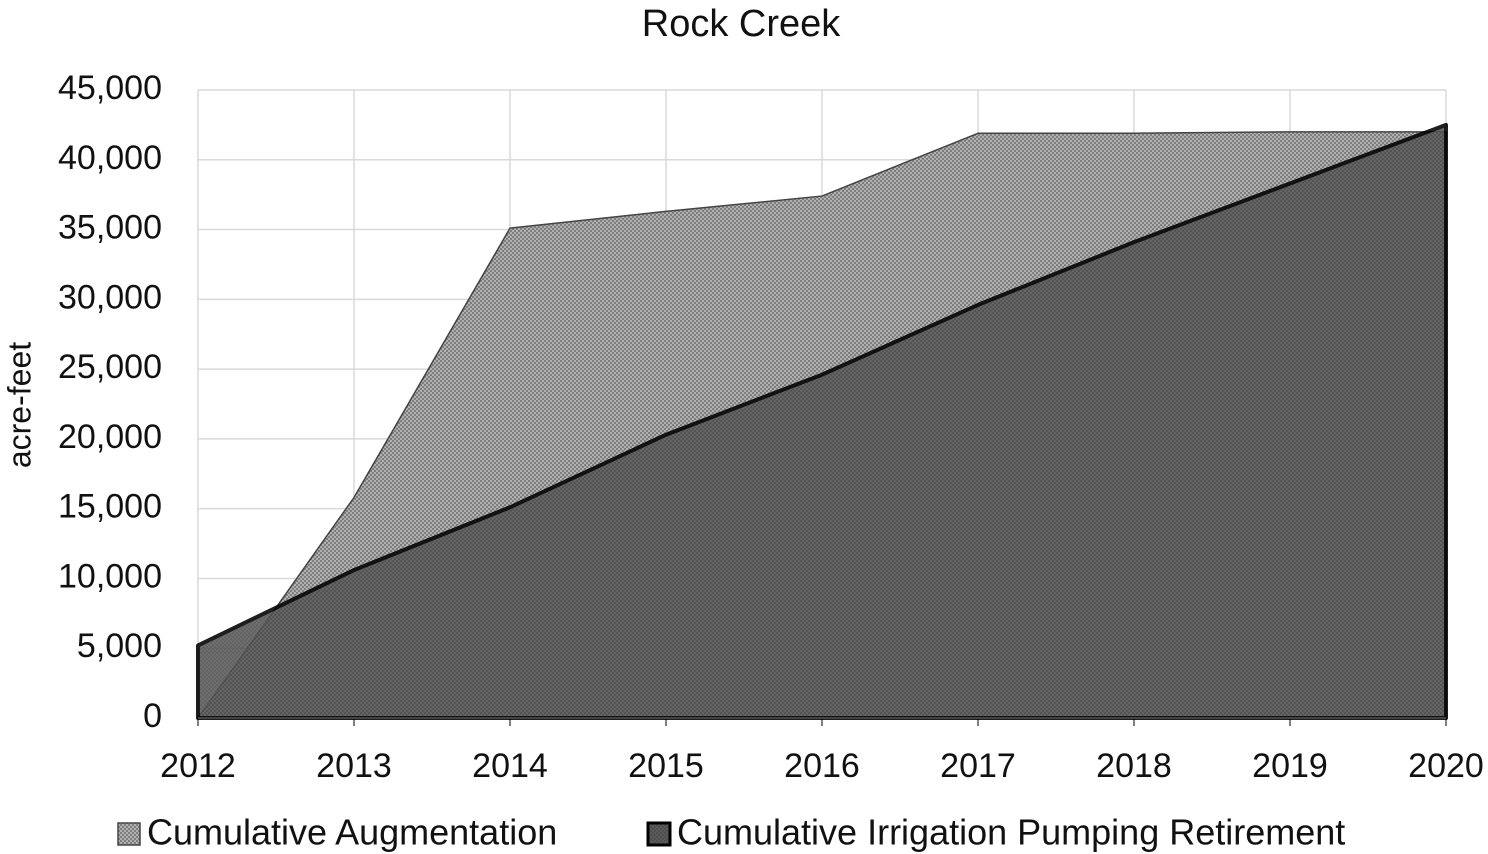 The height and width of the screenshot is (854, 1488). What do you see at coordinates (822, 766) in the screenshot?
I see `x-tick-label: 2016` at bounding box center [822, 766].